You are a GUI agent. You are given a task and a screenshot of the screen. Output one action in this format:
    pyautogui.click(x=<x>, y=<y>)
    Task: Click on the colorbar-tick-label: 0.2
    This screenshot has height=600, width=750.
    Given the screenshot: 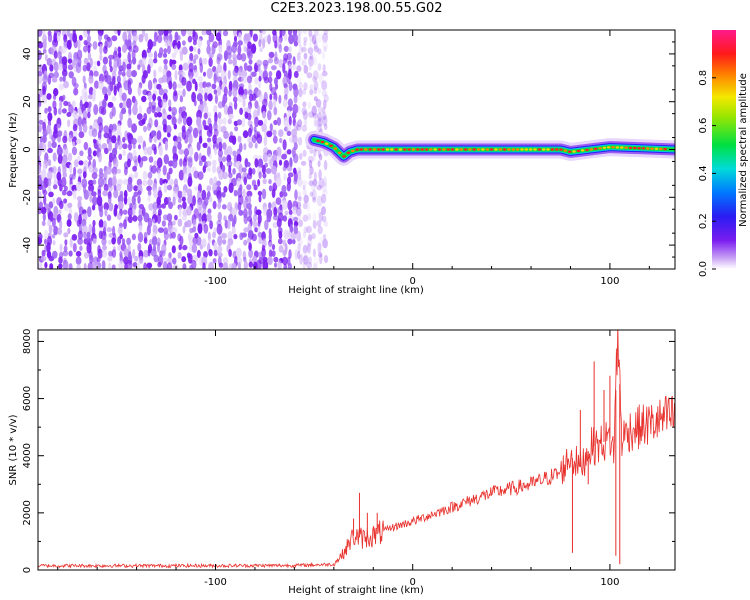 What is the action you would take?
    pyautogui.click(x=703, y=221)
    